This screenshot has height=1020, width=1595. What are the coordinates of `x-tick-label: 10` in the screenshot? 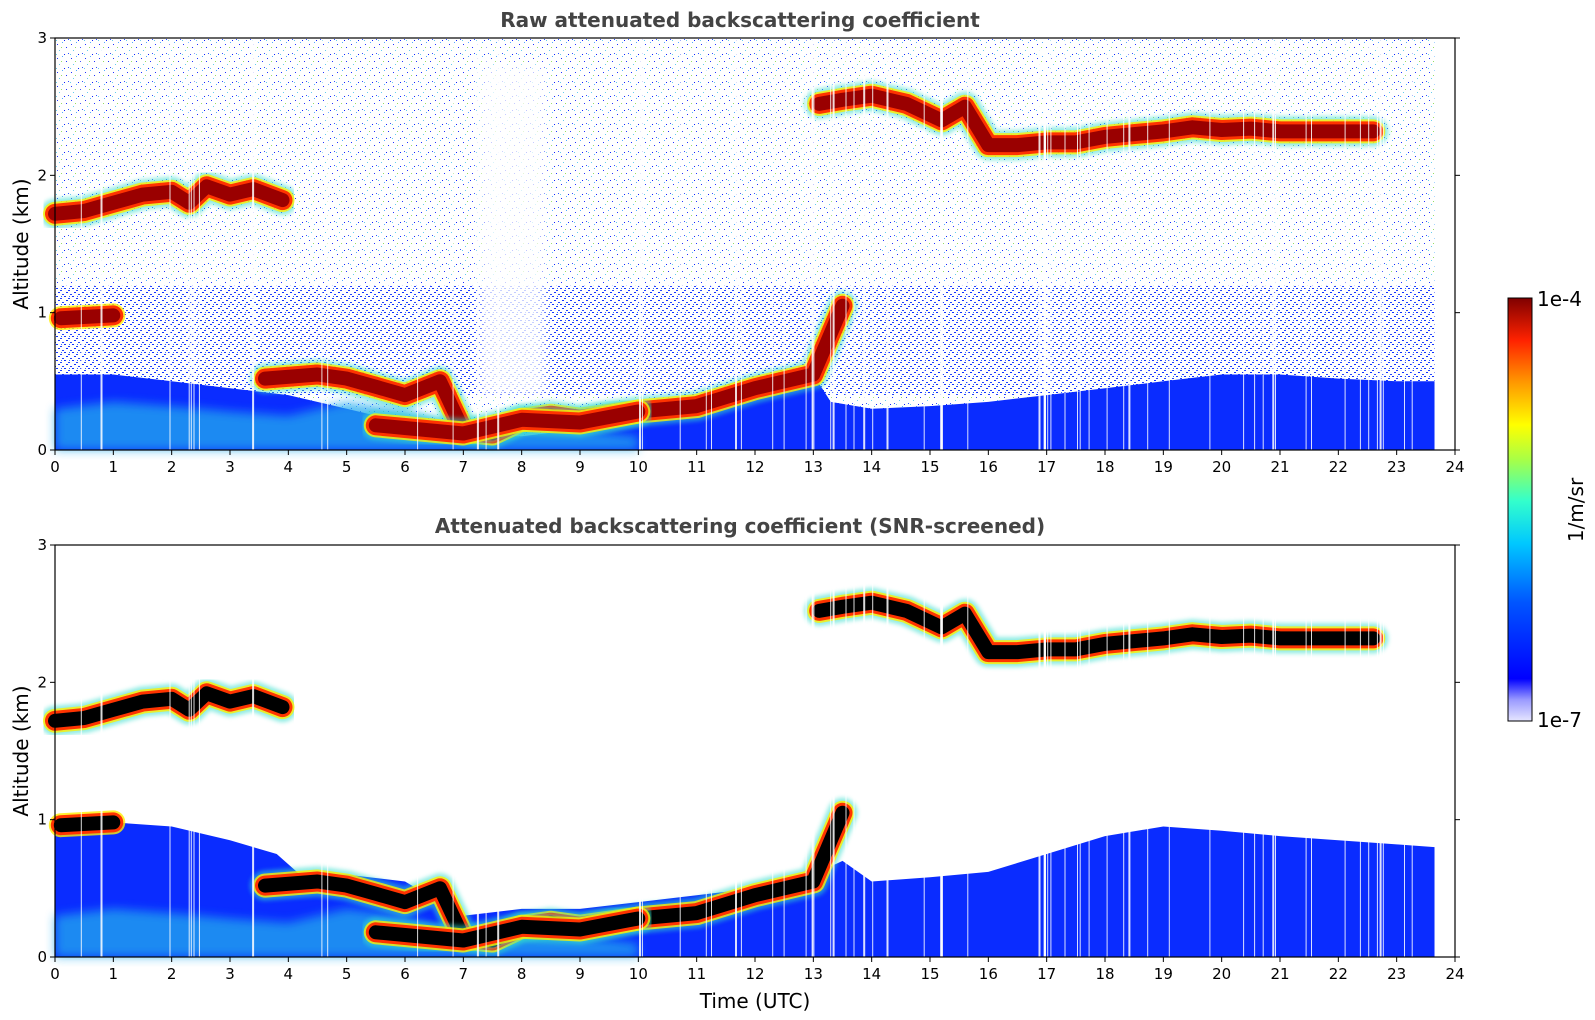 It's located at (638, 467).